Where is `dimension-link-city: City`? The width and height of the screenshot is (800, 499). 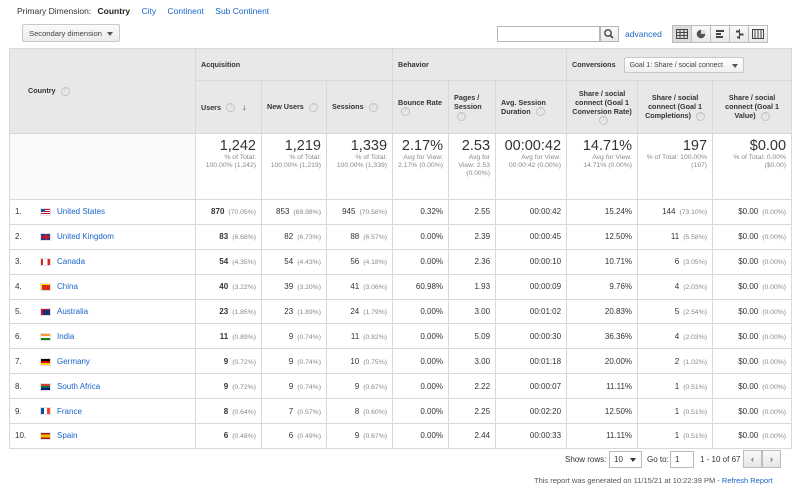
dimension-link-city: City is located at coordinates (149, 11).